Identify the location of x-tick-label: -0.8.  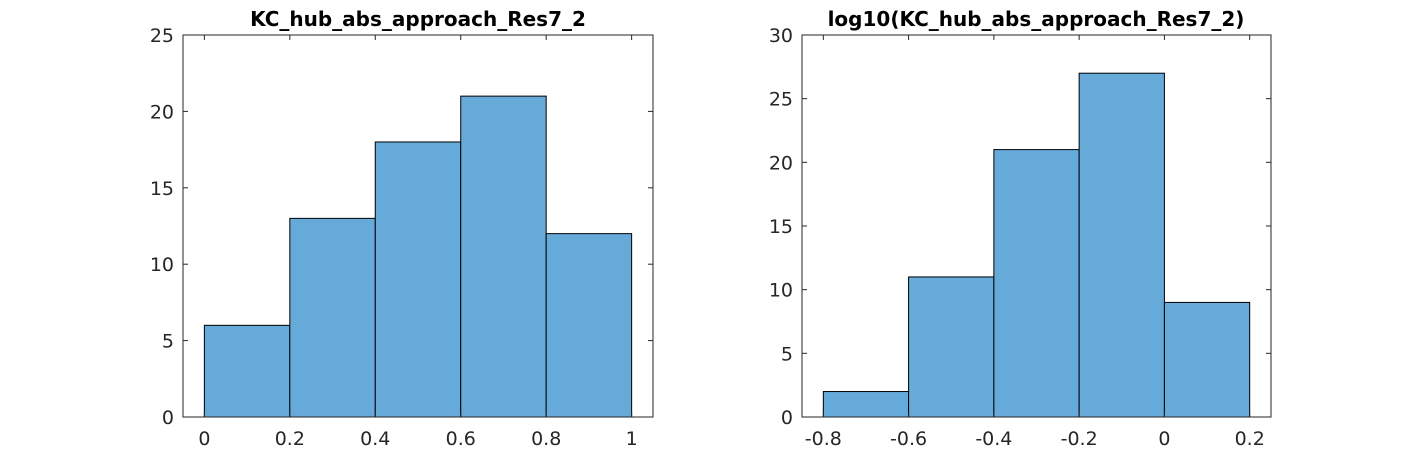
(823, 439).